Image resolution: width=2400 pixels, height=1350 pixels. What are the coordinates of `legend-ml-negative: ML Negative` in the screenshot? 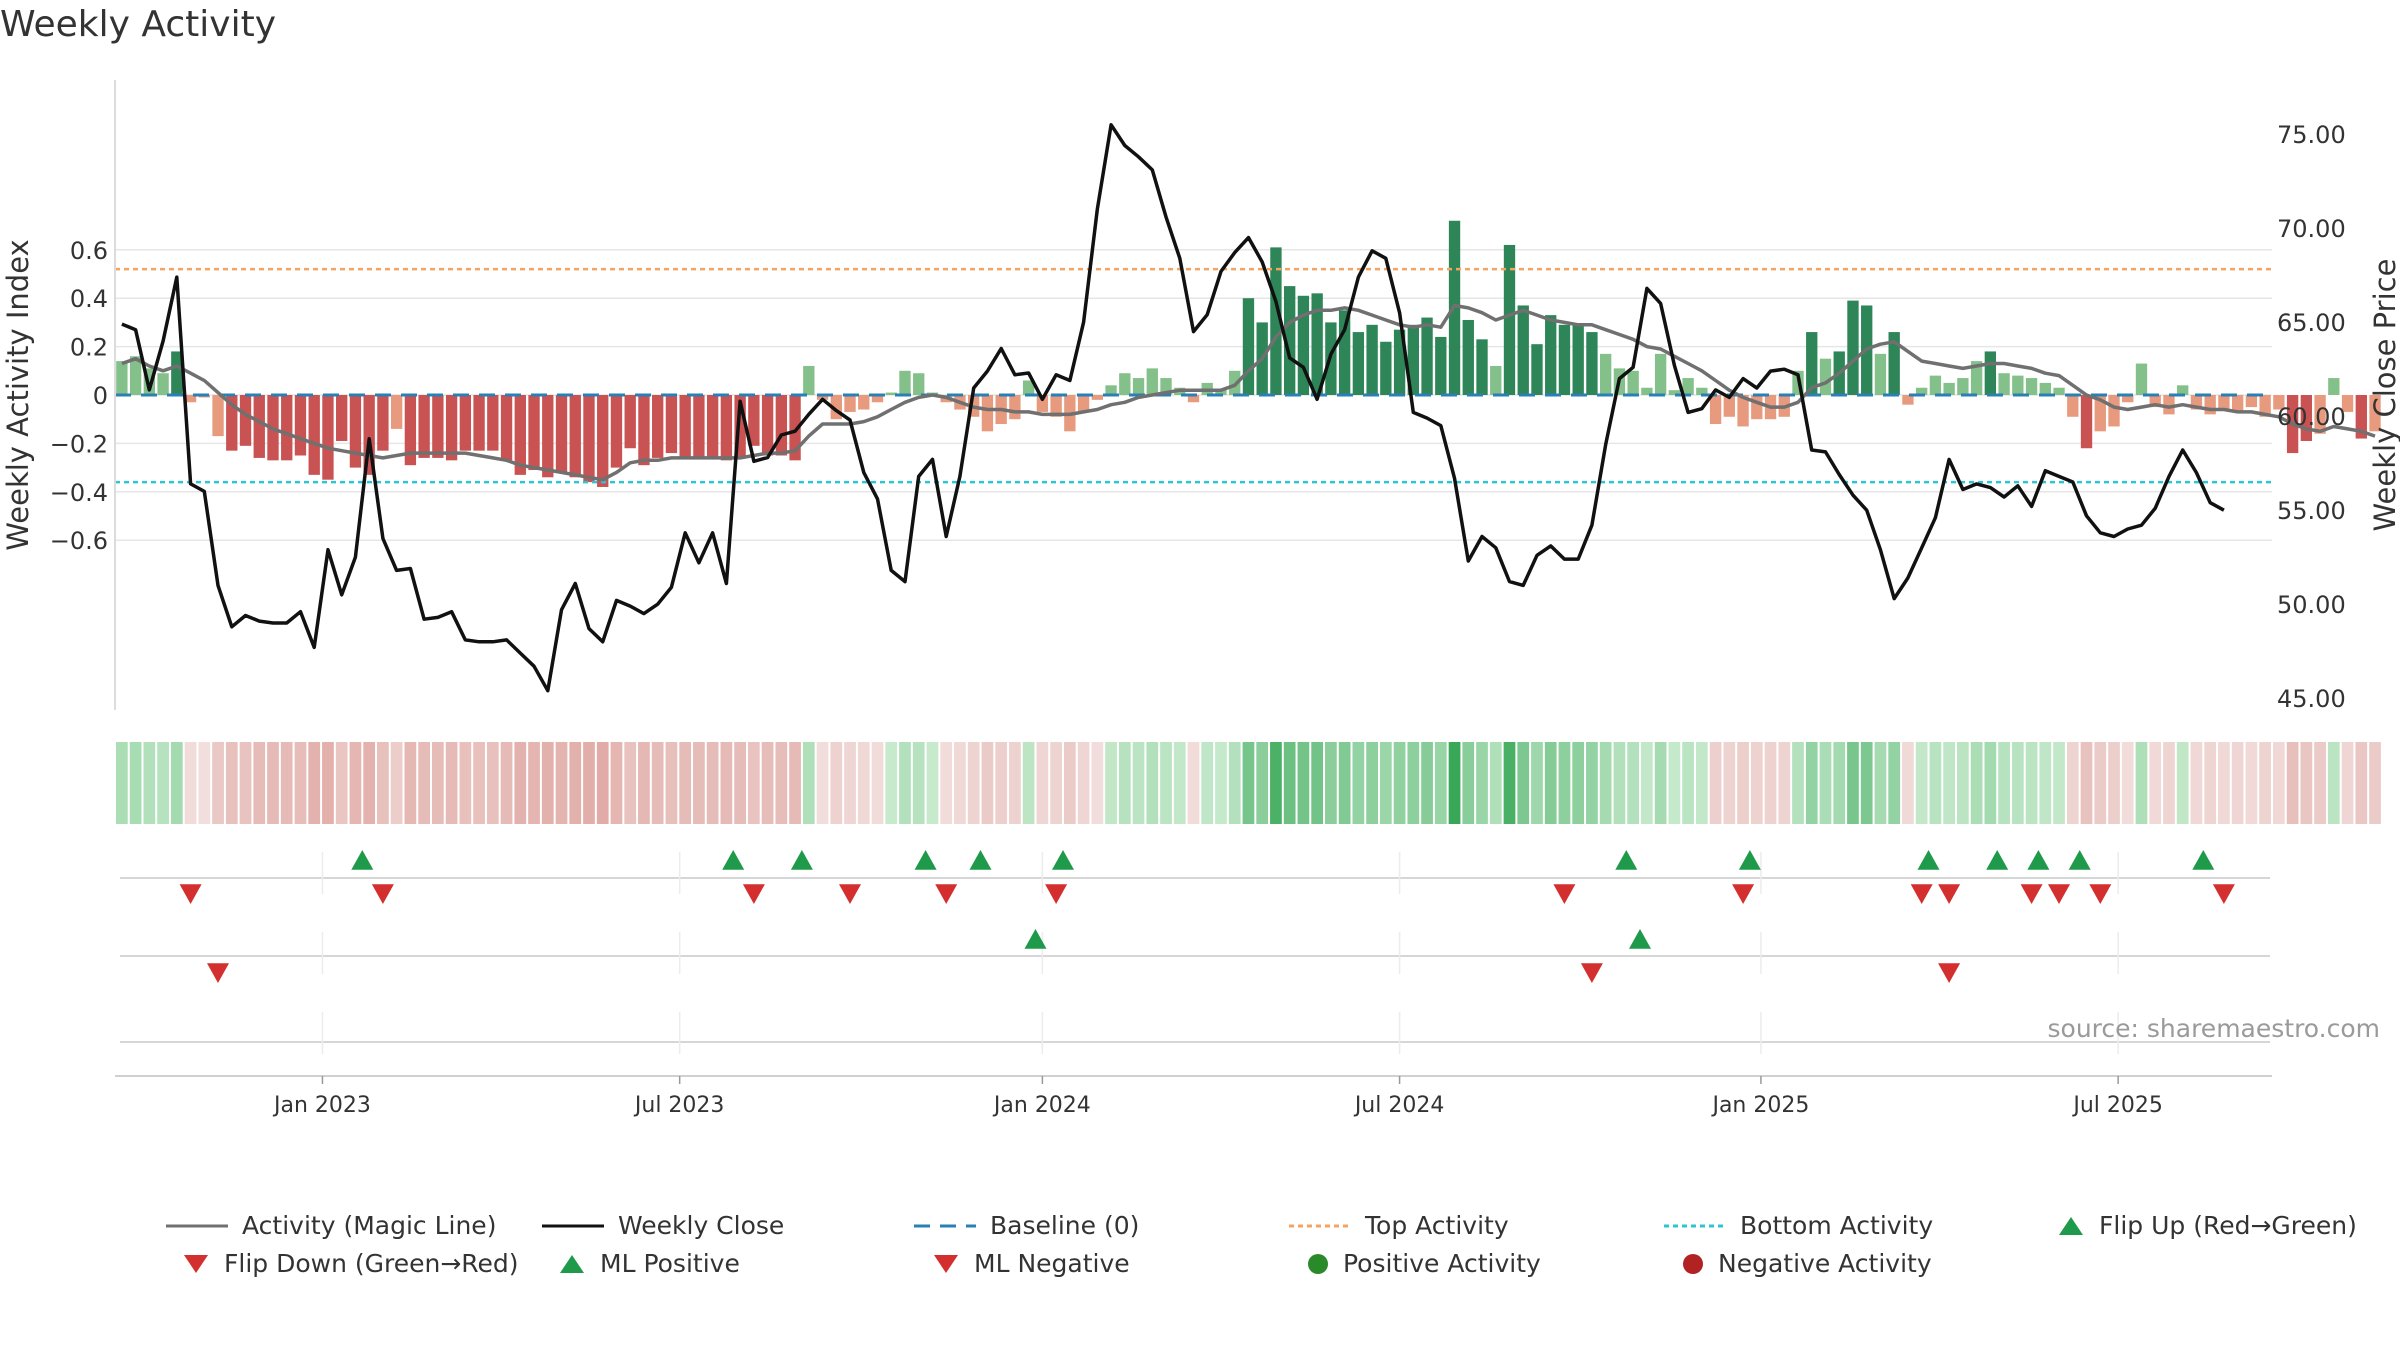 It's located at (1031, 1263).